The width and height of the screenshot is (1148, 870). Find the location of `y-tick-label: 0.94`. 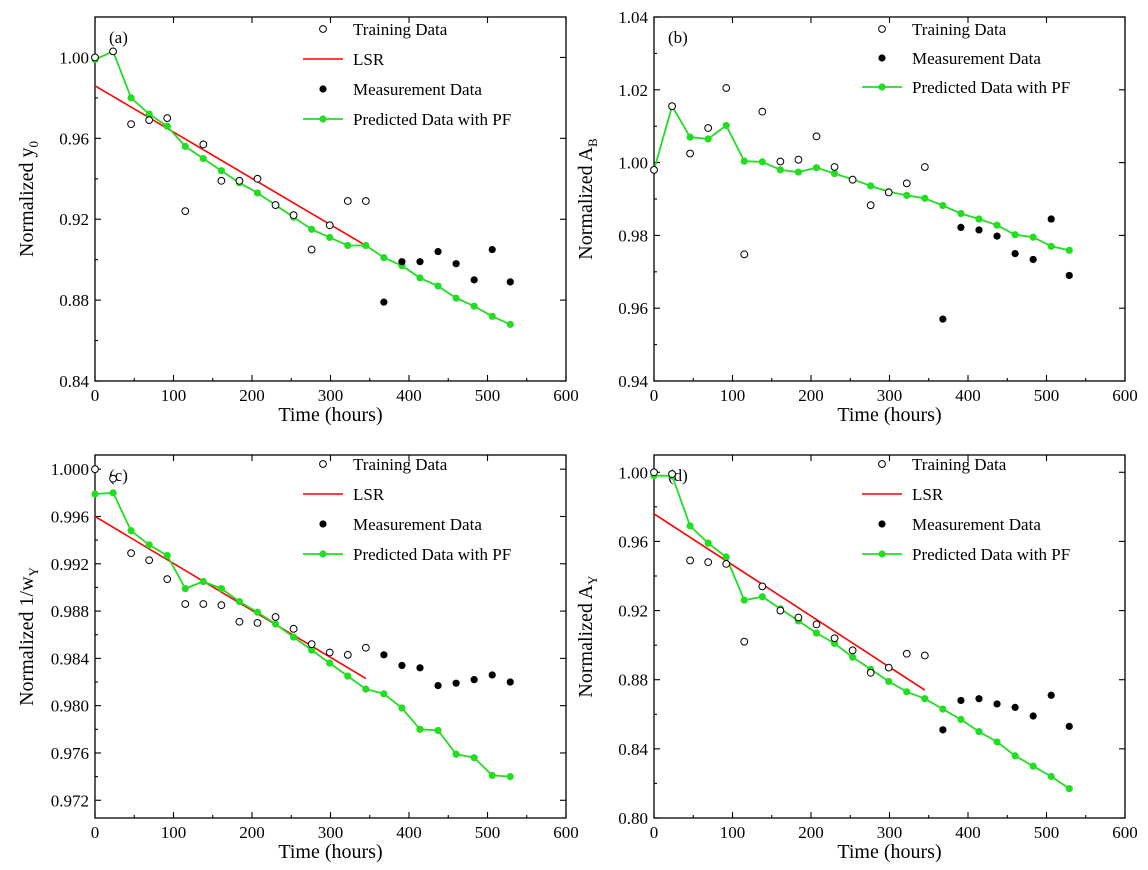

y-tick-label: 0.94 is located at coordinates (633, 381).